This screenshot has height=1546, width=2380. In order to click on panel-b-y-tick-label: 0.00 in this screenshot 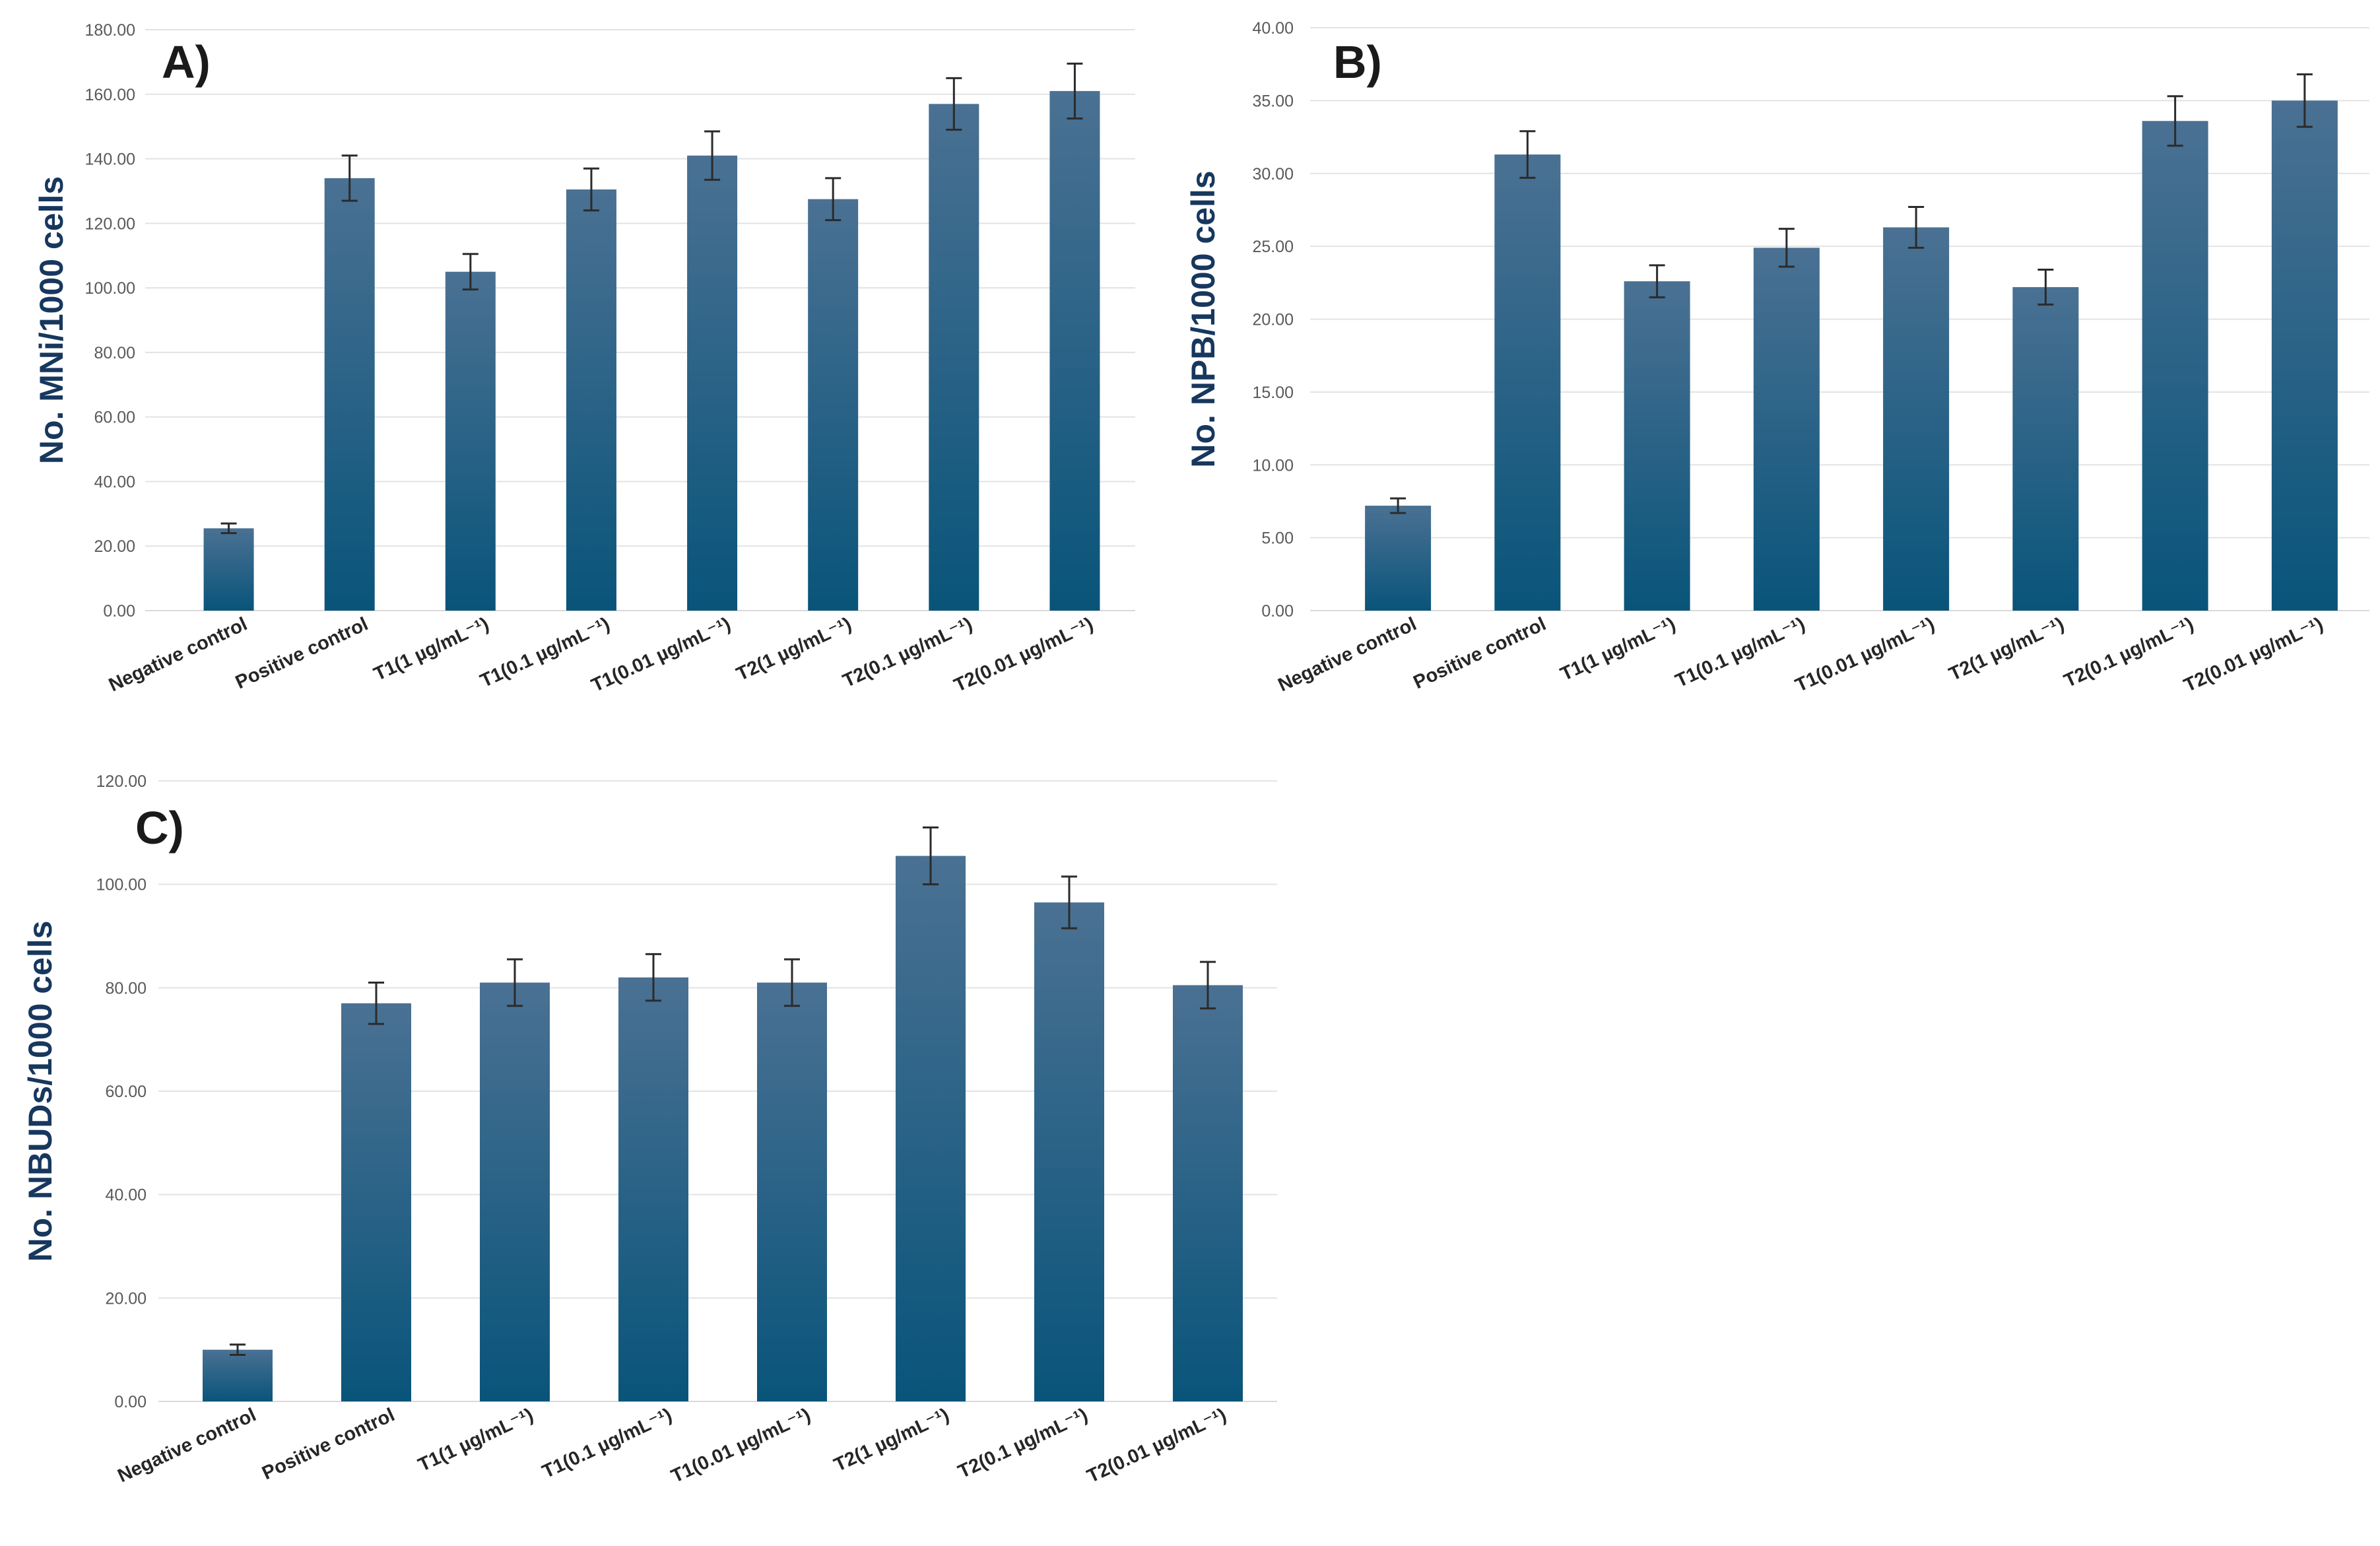, I will do `click(1277, 611)`.